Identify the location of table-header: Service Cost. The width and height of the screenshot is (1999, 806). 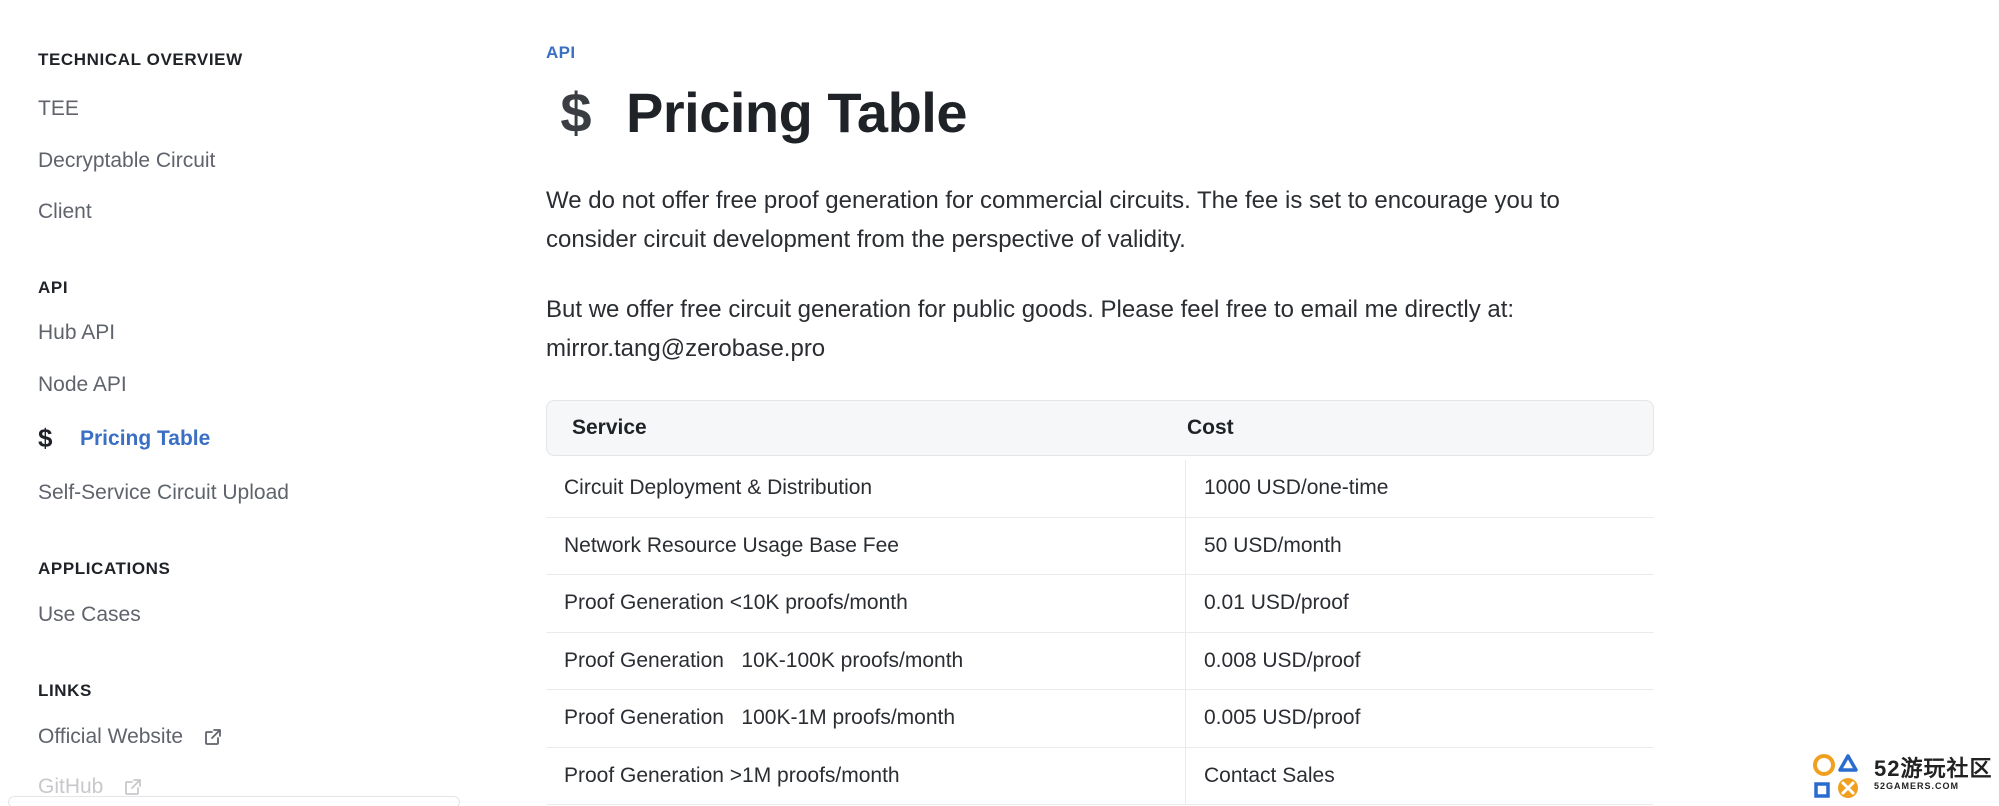
(1100, 428).